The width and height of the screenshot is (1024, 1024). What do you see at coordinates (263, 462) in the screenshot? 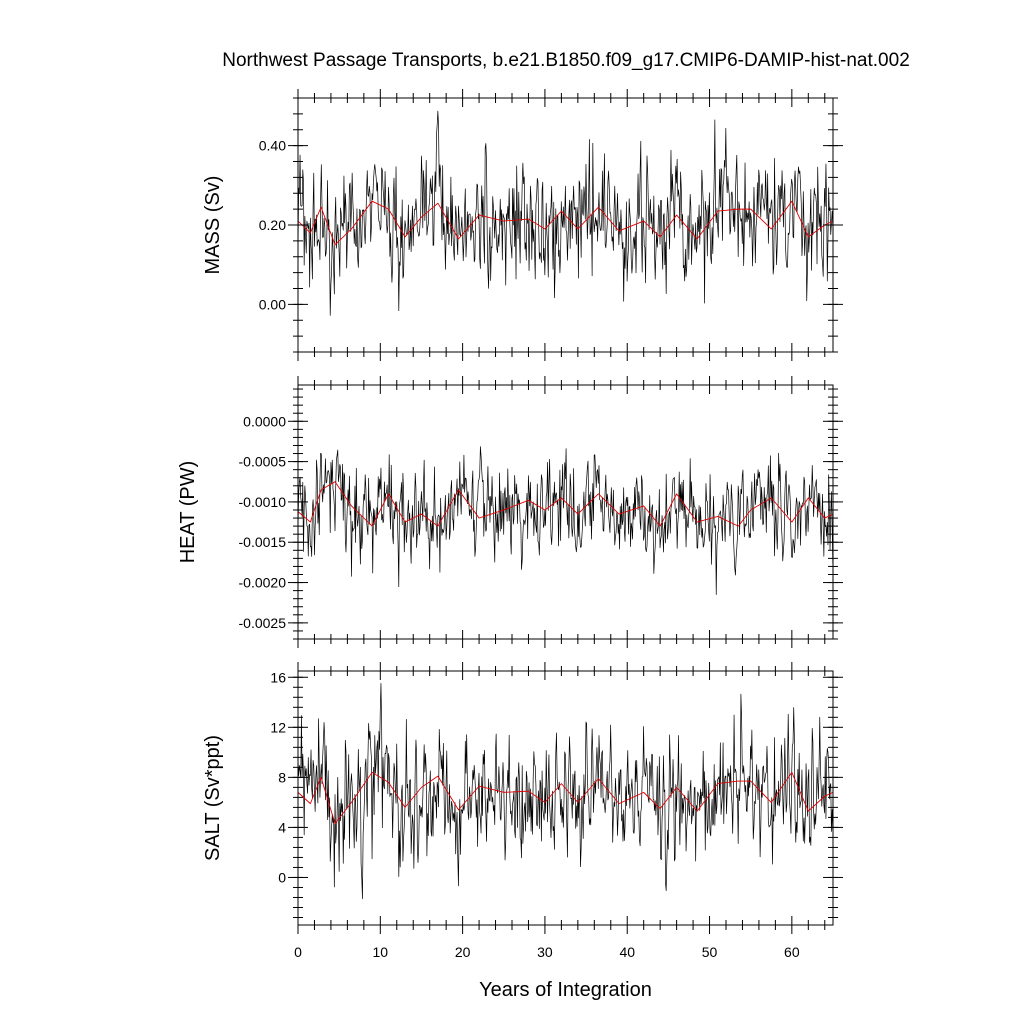
I see `heat-ytick-label: -0.0005` at bounding box center [263, 462].